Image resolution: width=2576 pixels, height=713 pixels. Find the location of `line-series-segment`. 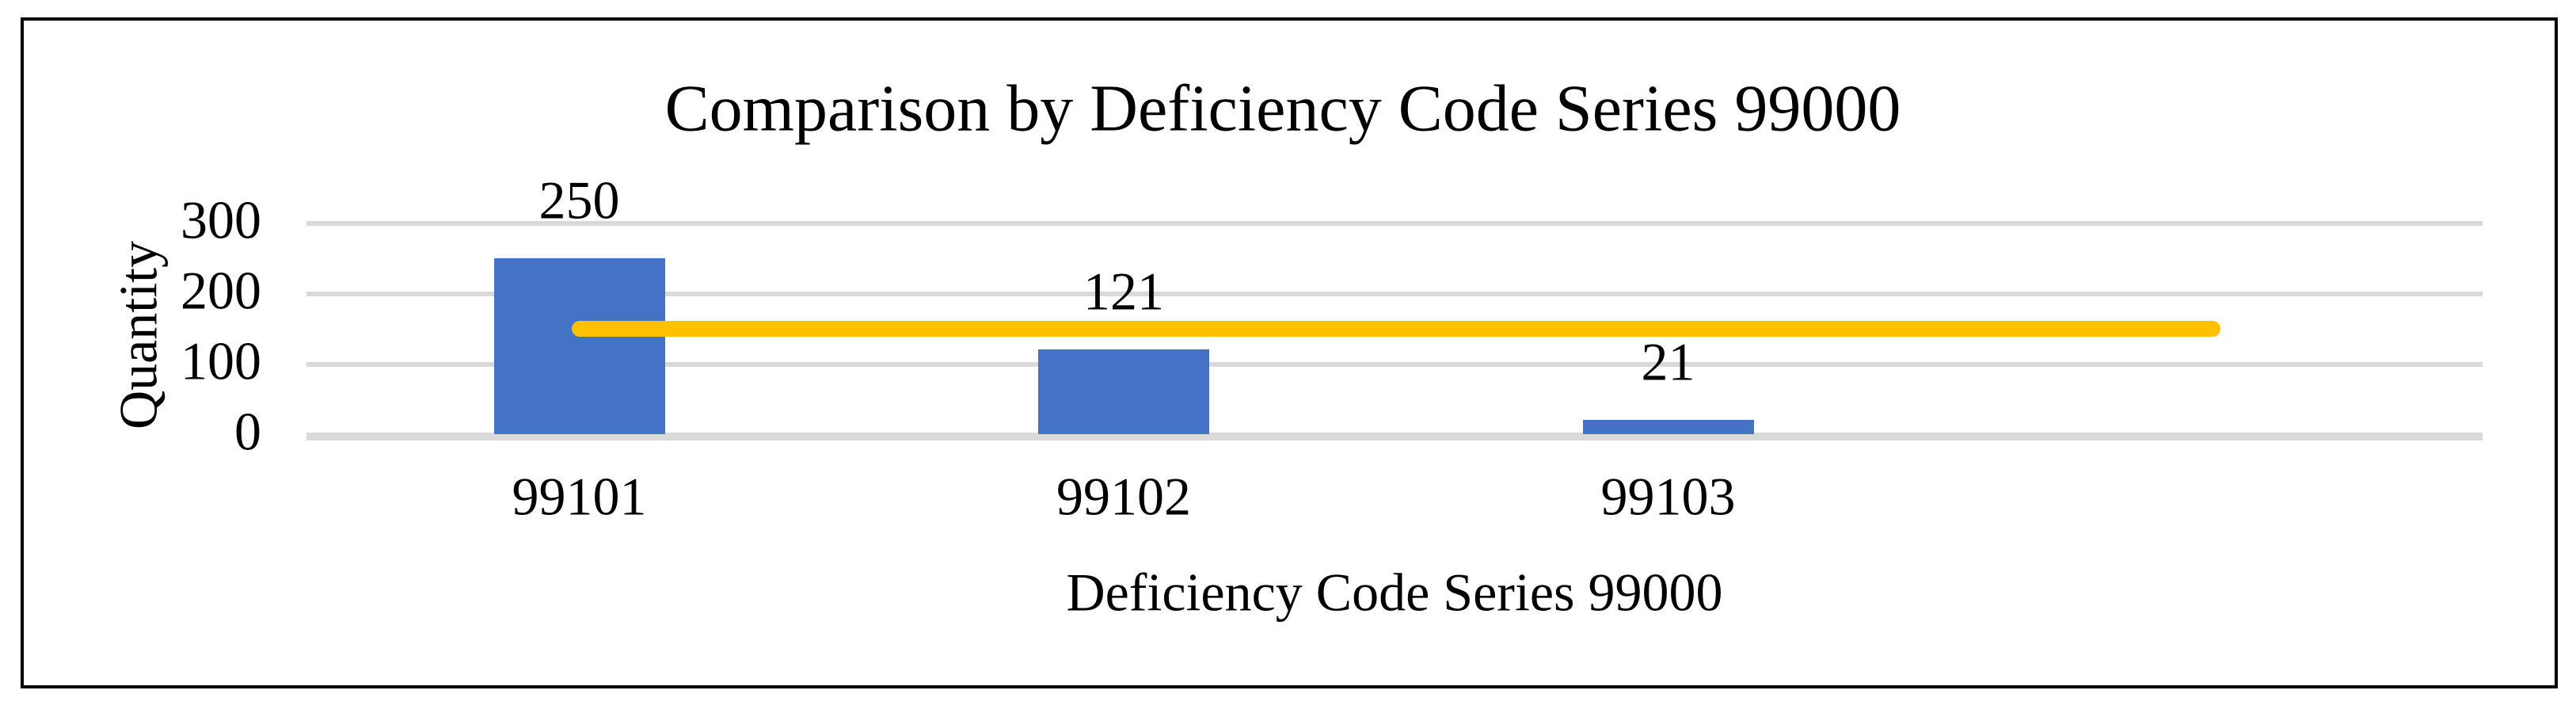

line-series-segment is located at coordinates (1395, 329).